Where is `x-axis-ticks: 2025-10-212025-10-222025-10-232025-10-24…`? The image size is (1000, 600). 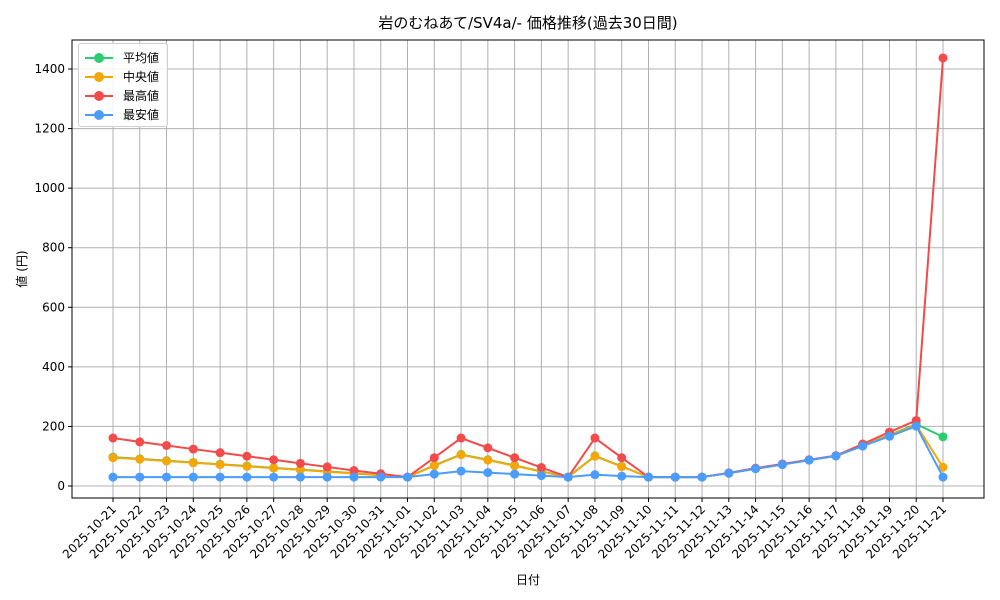 x-axis-ticks: 2025-10-212025-10-222025-10-232025-10-24… is located at coordinates (504, 529).